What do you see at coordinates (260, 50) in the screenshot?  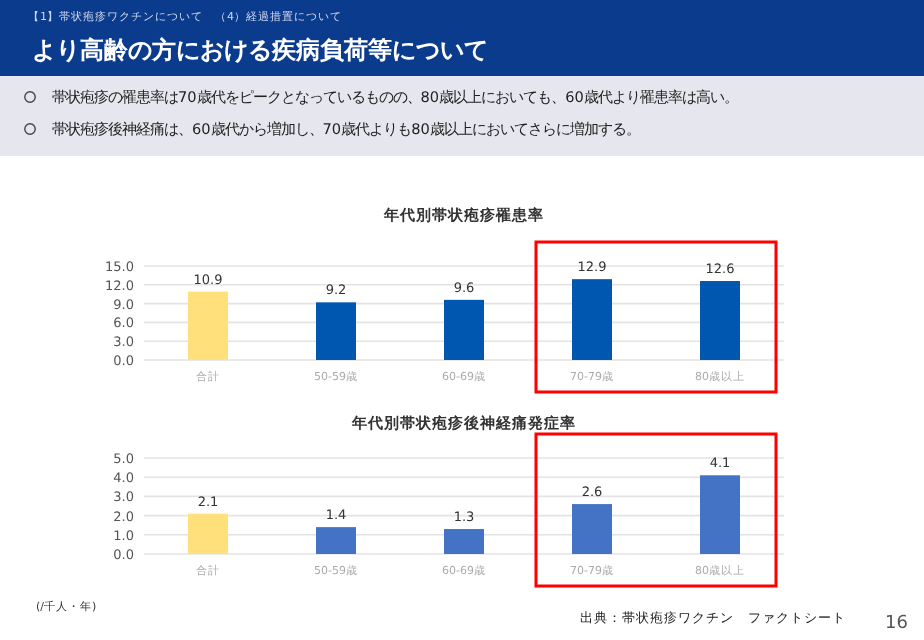 I see `text: より高齢の方における疾病負荷等について` at bounding box center [260, 50].